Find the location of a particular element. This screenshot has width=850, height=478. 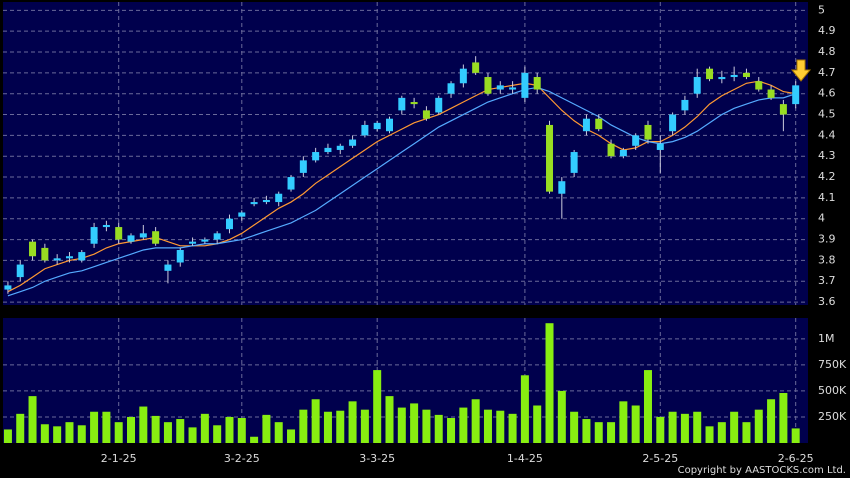

y-tick-label: 4.5 is located at coordinates (827, 114).